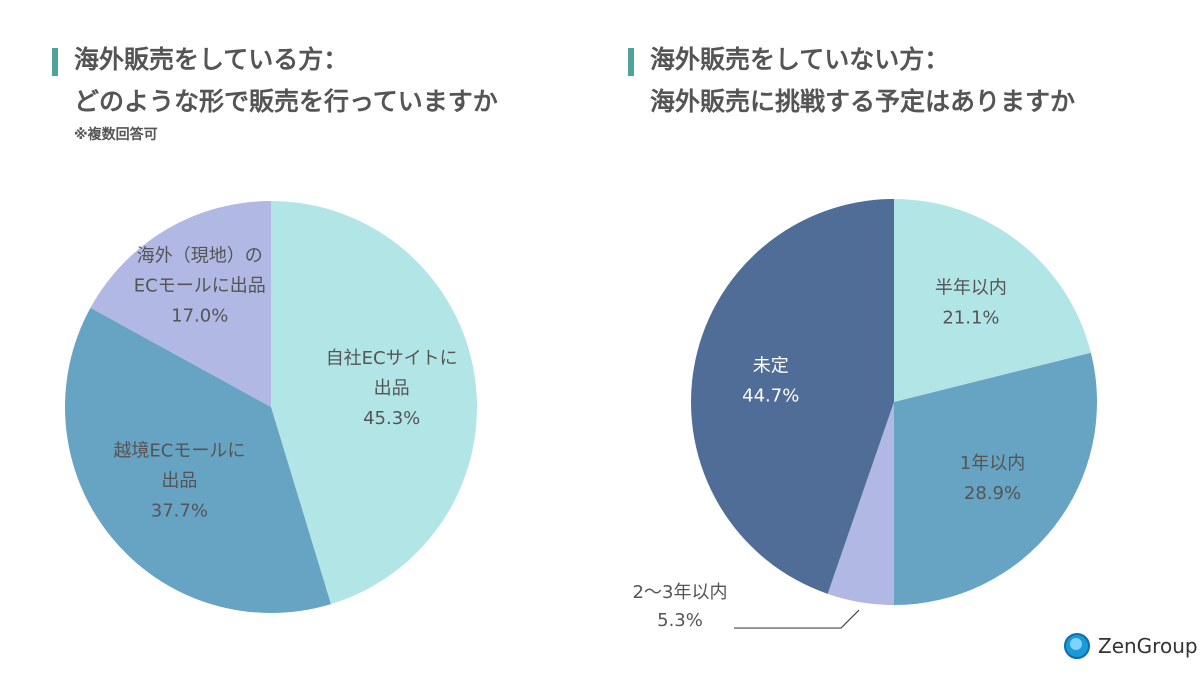  Describe the element at coordinates (179, 480) in the screenshot. I see `left-pie-slice-2-label-2: 出品` at that location.